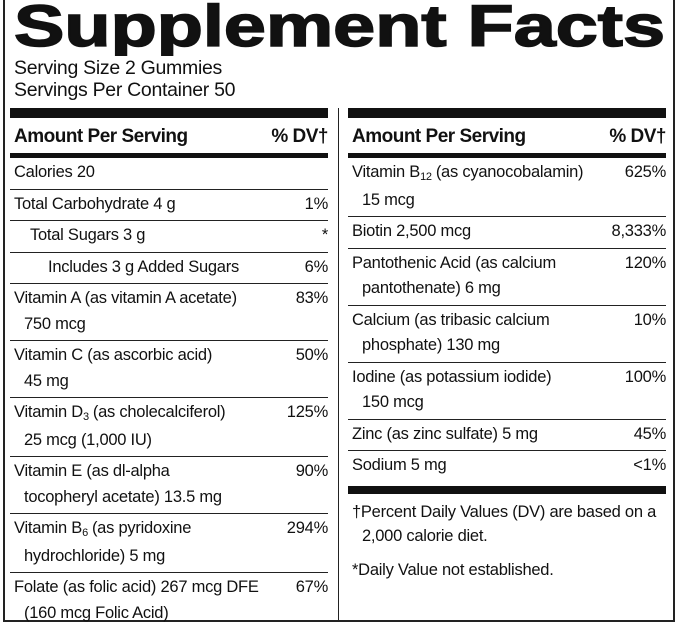  Describe the element at coordinates (118, 68) in the screenshot. I see `serving-size: Serving Size 2 Gummies` at that location.